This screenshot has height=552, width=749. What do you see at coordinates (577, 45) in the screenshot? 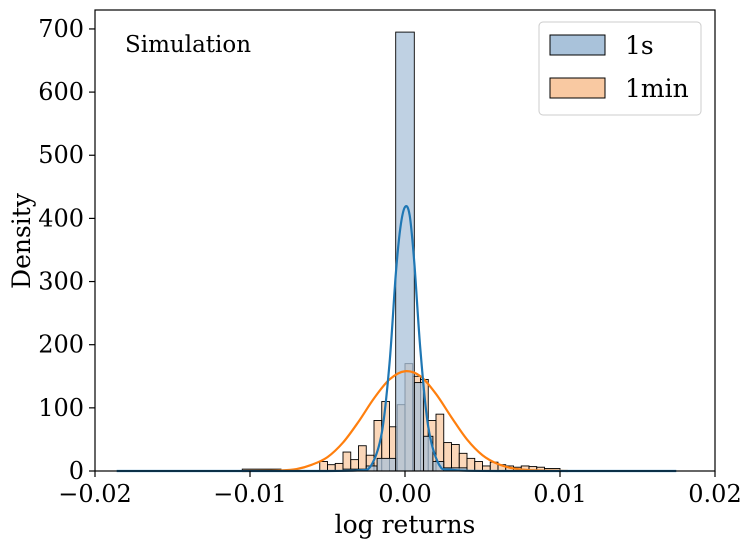
I see `legend-swatch-1s` at bounding box center [577, 45].